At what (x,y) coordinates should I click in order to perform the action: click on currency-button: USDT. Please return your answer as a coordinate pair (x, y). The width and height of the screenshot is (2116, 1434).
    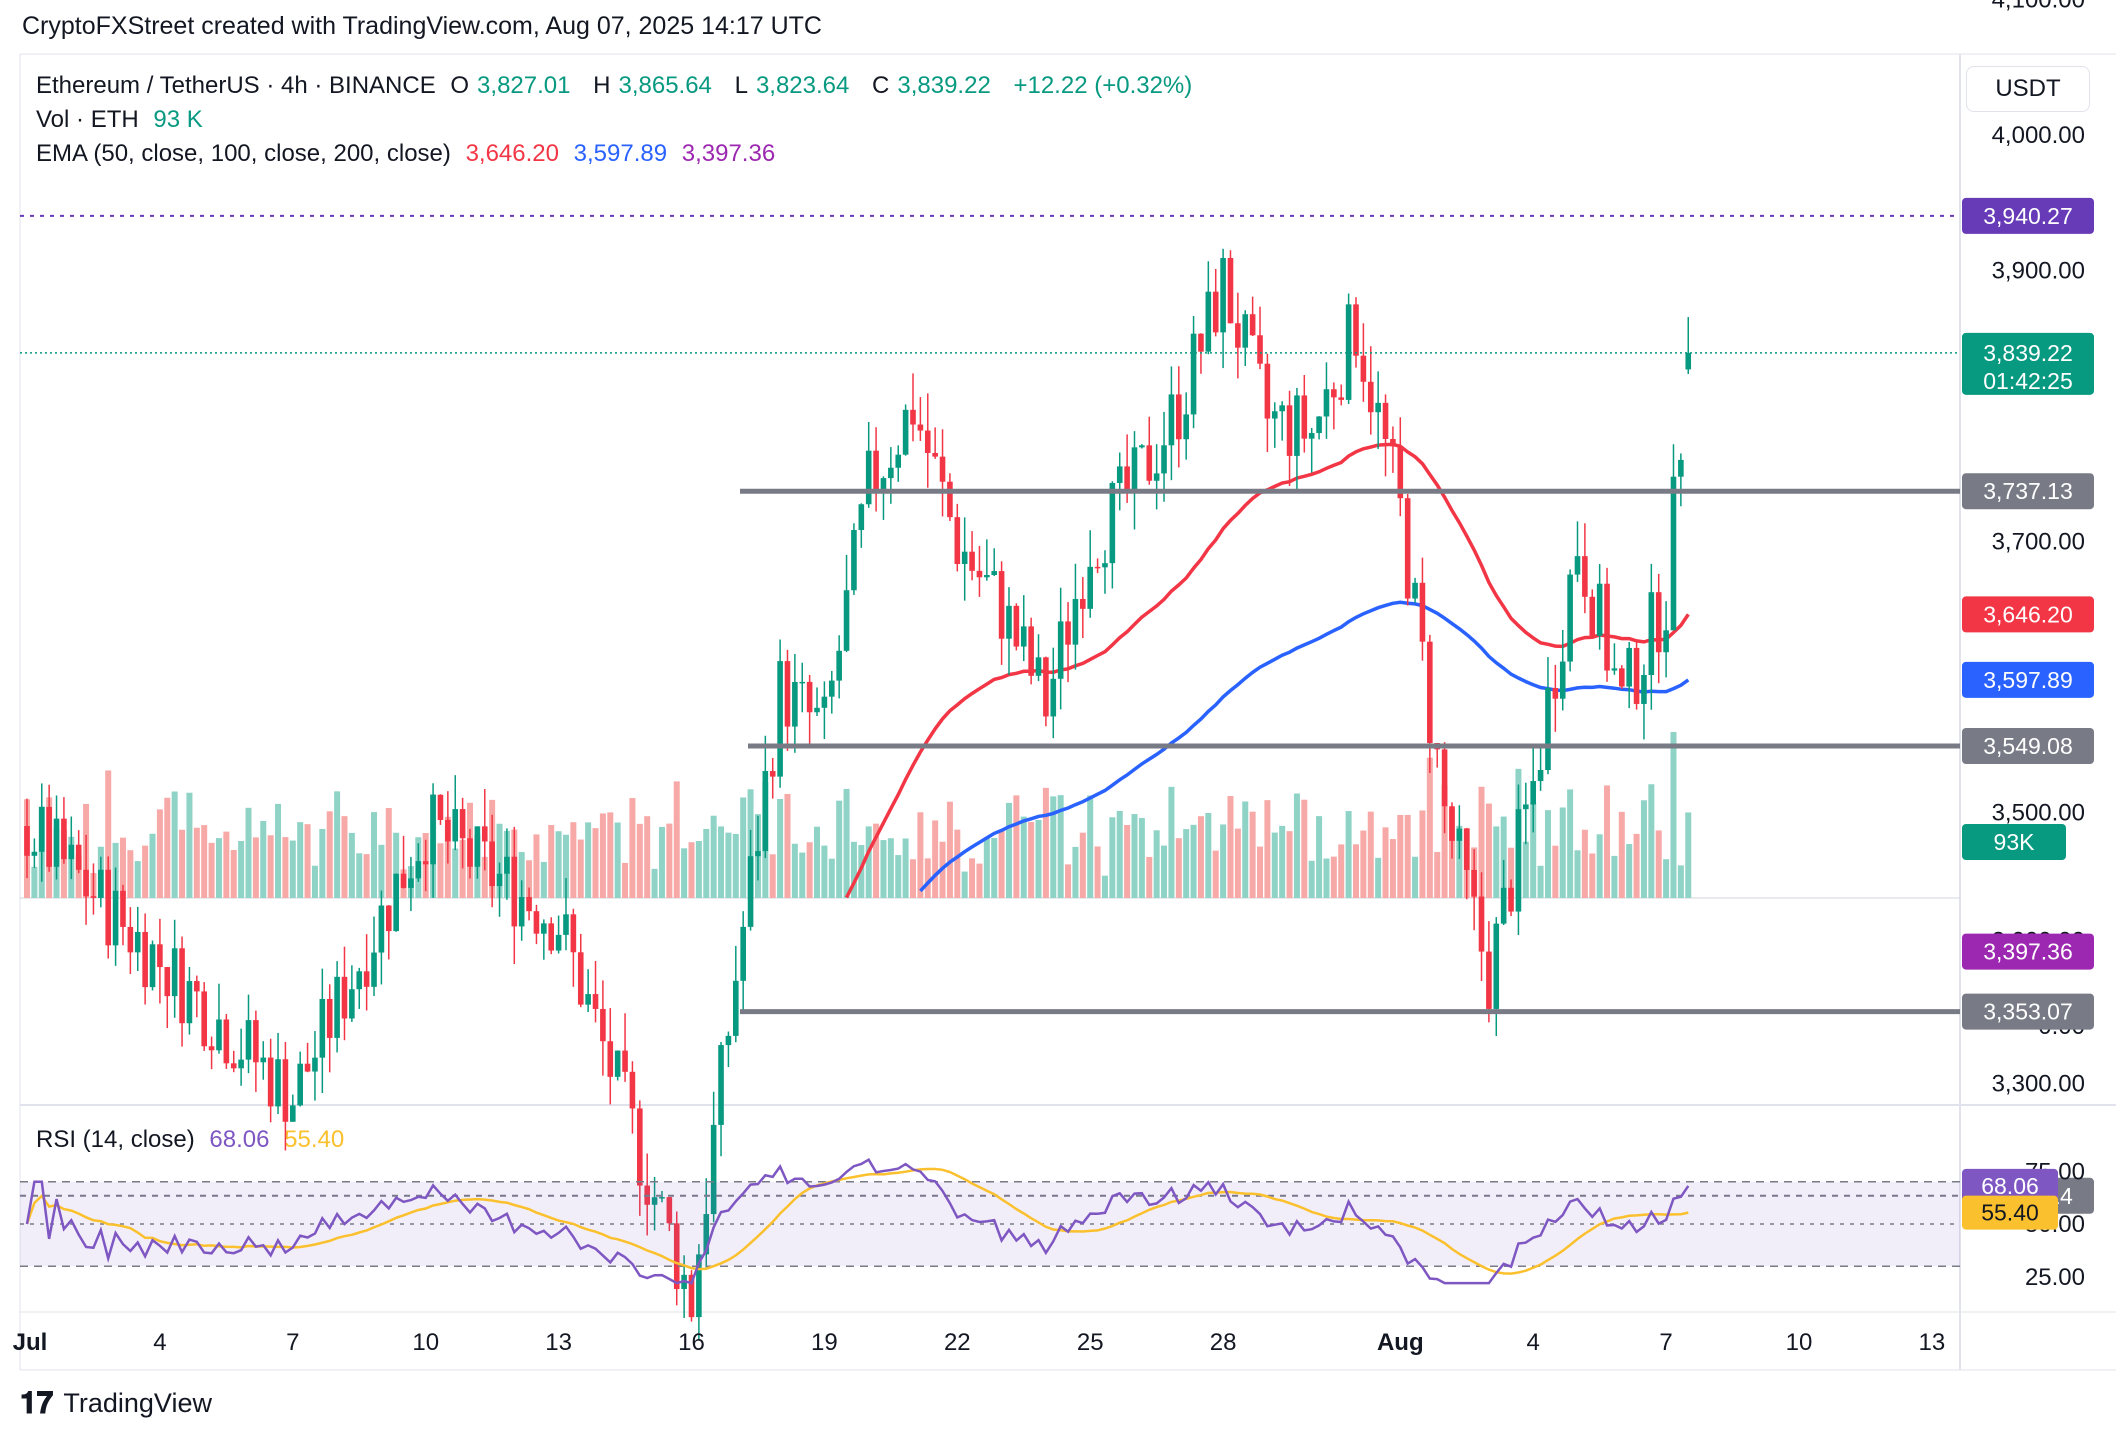
    Looking at the image, I should click on (2028, 89).